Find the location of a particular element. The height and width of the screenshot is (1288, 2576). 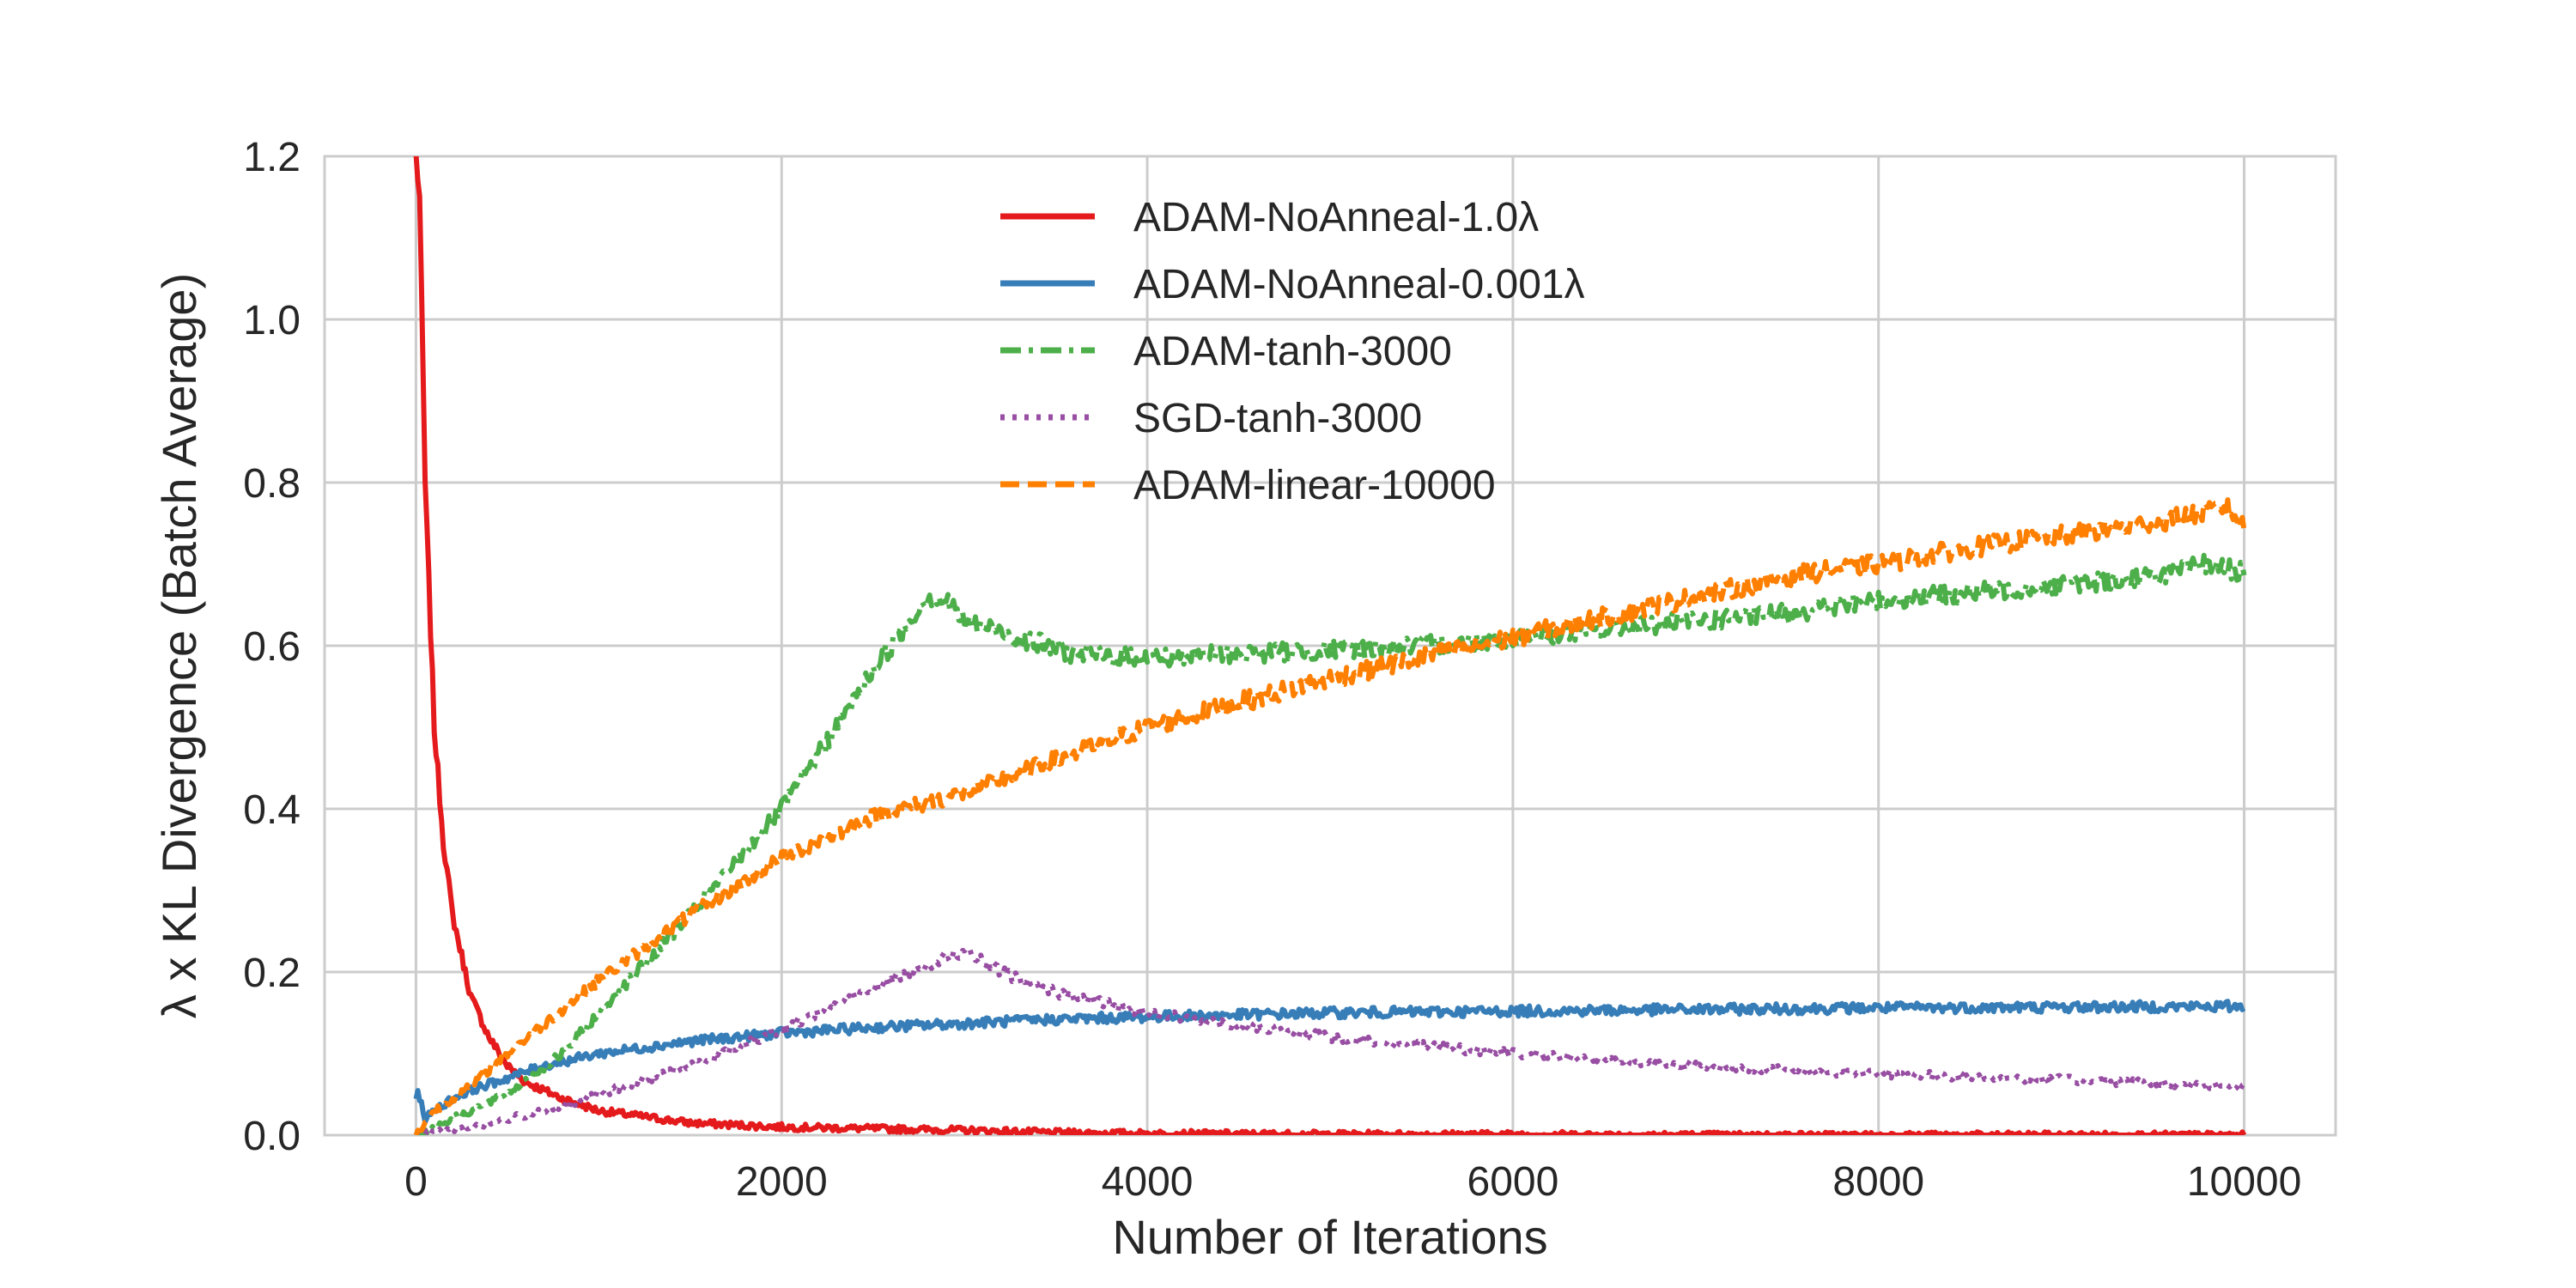

legend-label: SGD-tanh-3000 is located at coordinates (1277, 419).